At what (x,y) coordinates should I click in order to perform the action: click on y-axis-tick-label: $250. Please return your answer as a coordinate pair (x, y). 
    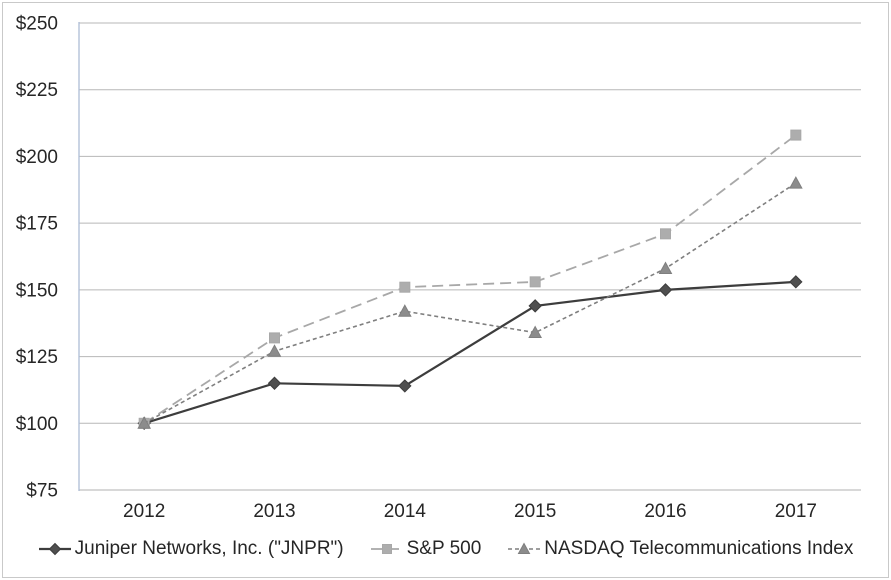
    Looking at the image, I should click on (37, 24).